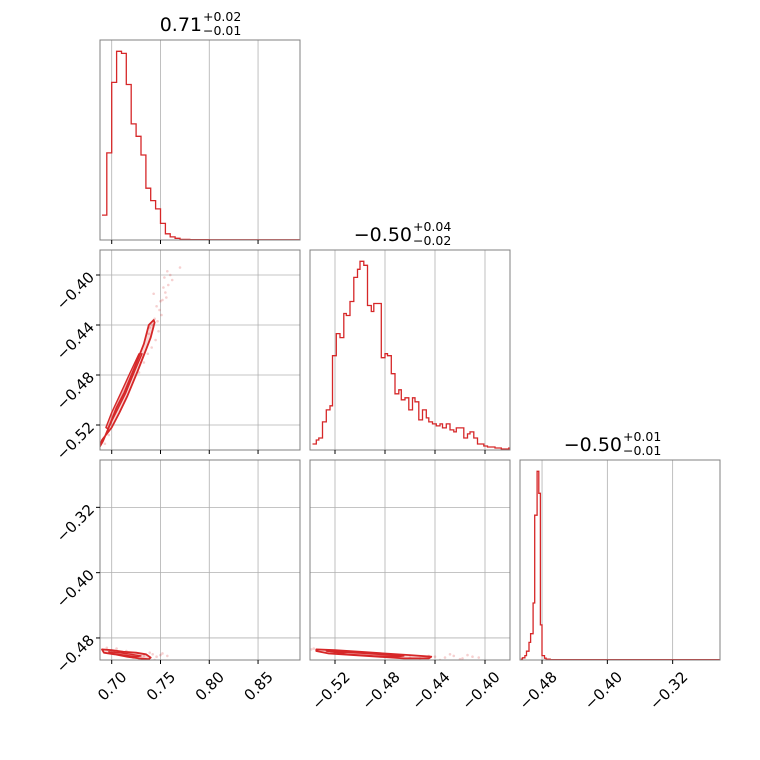  I want to click on panel-title-2: −0.50 +0.01−0.01, so click(613, 443).